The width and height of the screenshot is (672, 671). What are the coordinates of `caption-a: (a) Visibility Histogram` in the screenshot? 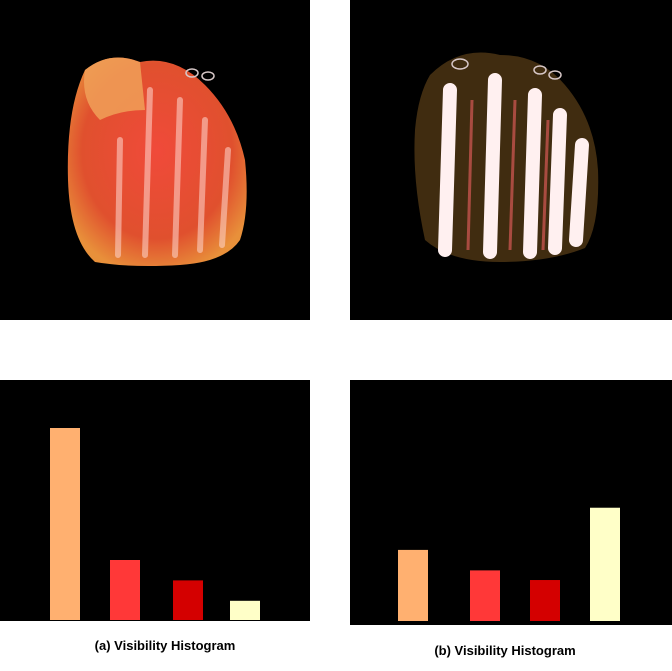 It's located at (165, 645).